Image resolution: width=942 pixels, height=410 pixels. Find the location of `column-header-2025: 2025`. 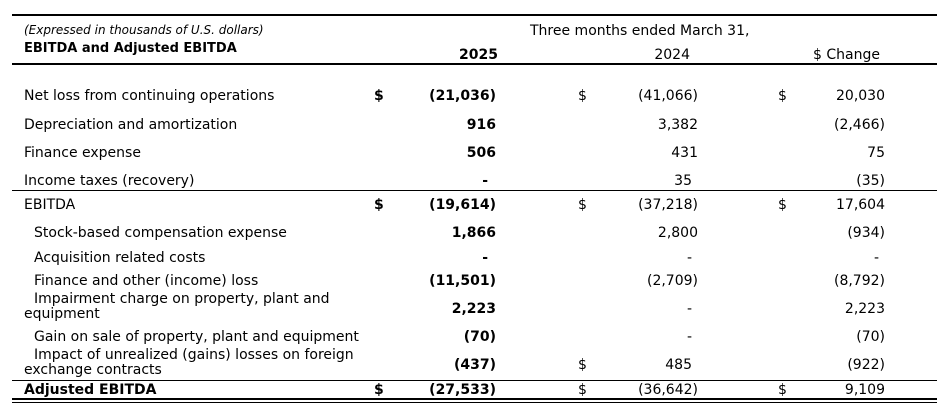

column-header-2025: 2025 is located at coordinates (478, 55).